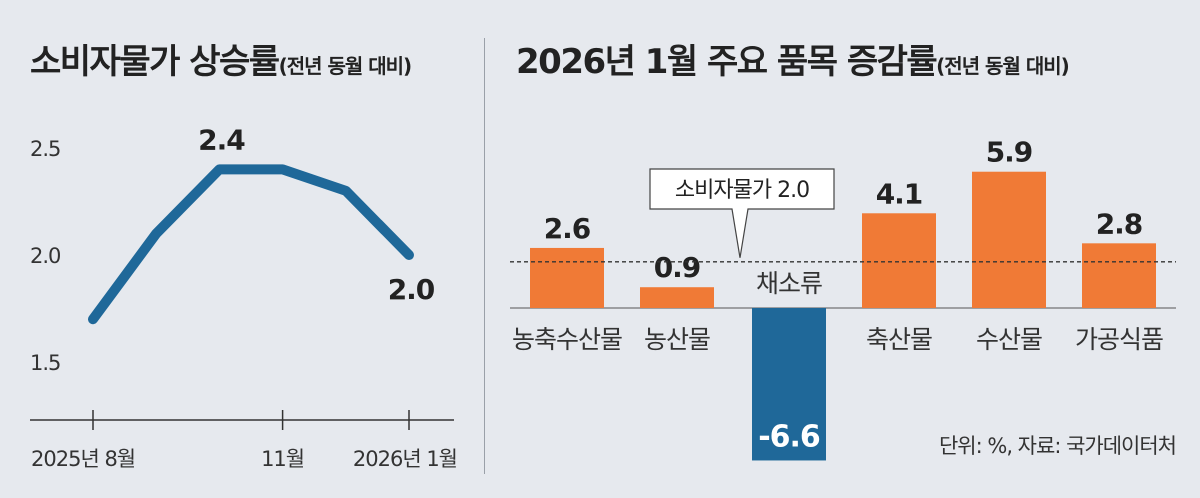 The height and width of the screenshot is (498, 1200). What do you see at coordinates (484, 256) in the screenshot?
I see `panel-divider` at bounding box center [484, 256].